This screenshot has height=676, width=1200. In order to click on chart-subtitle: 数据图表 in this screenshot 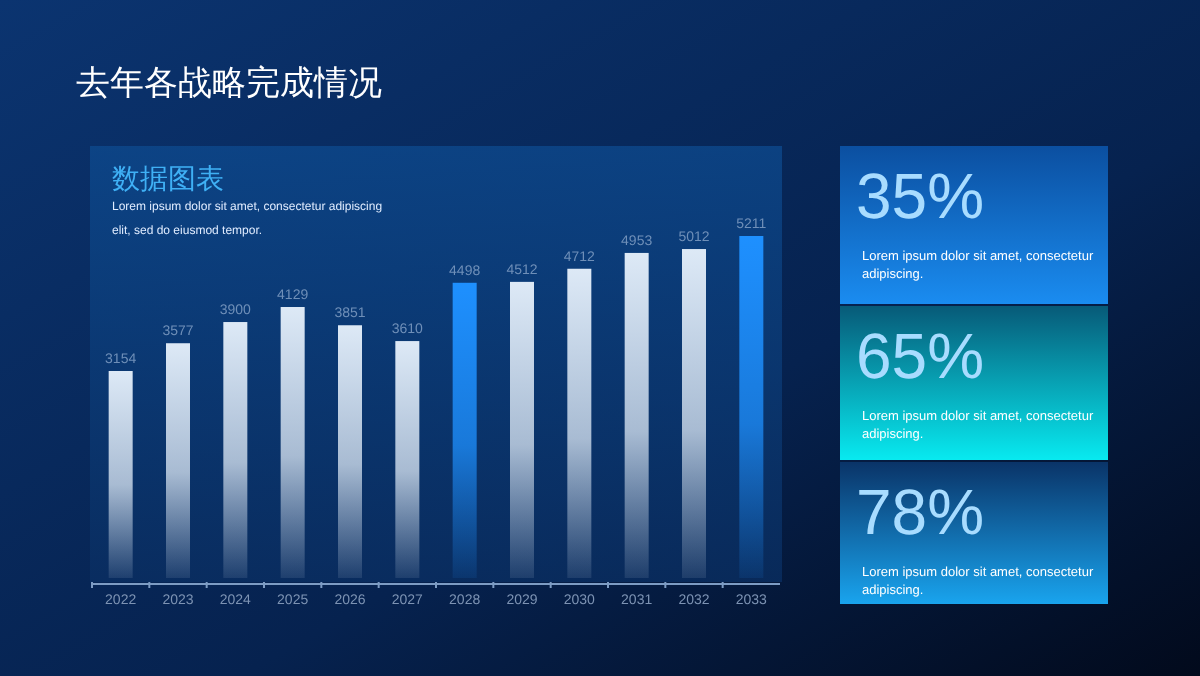, I will do `click(168, 178)`.